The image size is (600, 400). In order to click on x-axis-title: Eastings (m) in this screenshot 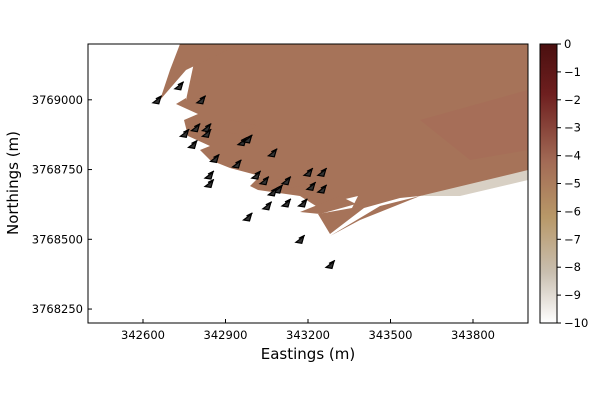, I will do `click(308, 354)`.